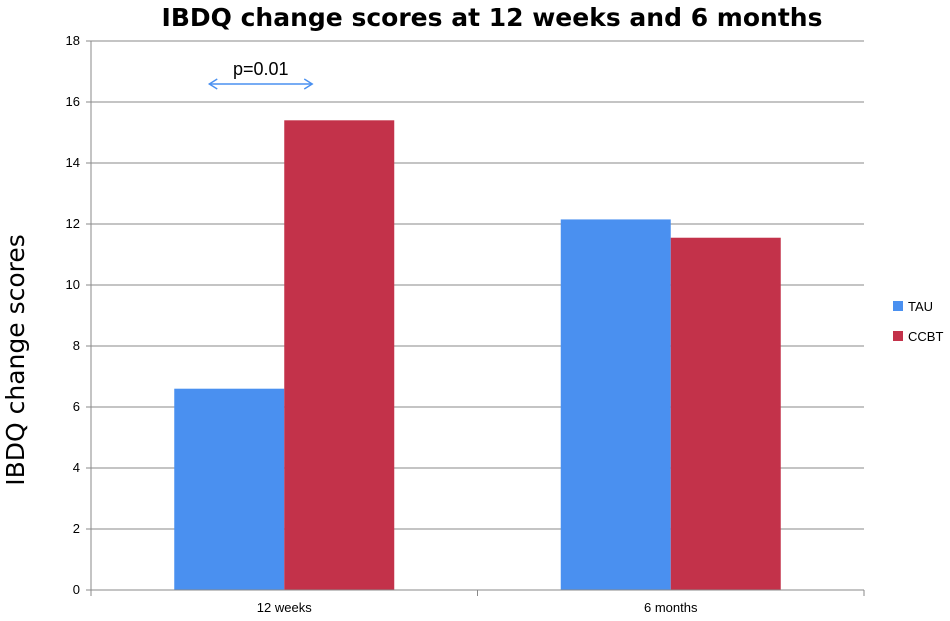 The image size is (950, 621). What do you see at coordinates (725, 413) in the screenshot?
I see `bar-ccbt-6-months` at bounding box center [725, 413].